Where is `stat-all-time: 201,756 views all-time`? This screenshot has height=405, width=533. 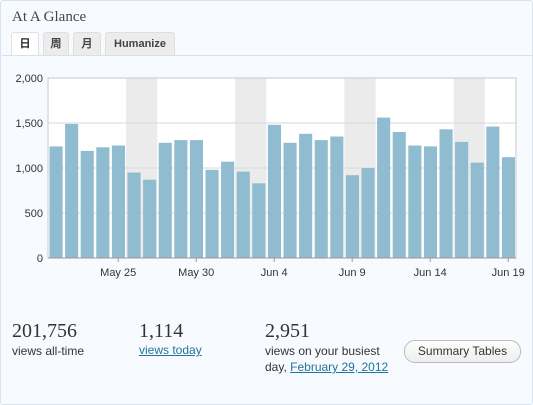 stat-all-time: 201,756 views all-time is located at coordinates (48, 339).